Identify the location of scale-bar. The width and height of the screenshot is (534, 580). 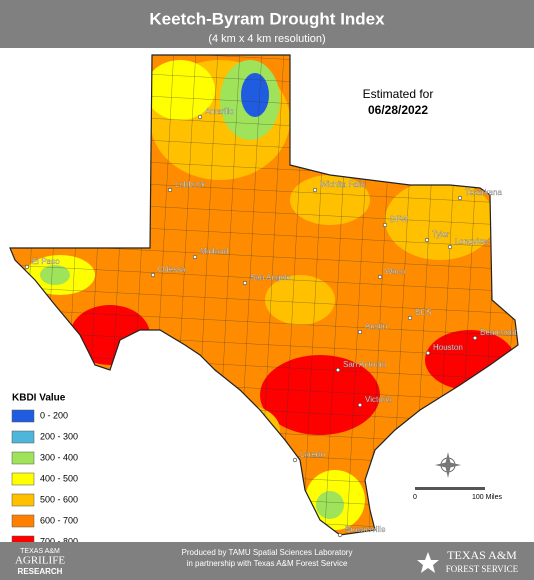
(450, 488).